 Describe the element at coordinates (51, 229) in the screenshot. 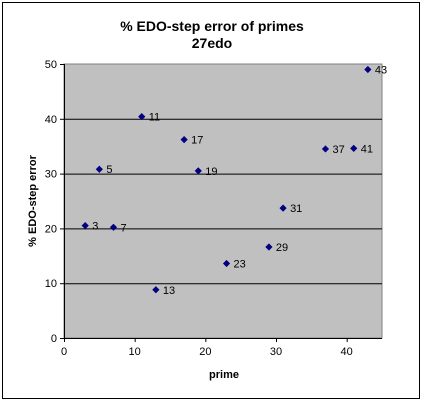

I see `y-tick-label-20: 20` at that location.